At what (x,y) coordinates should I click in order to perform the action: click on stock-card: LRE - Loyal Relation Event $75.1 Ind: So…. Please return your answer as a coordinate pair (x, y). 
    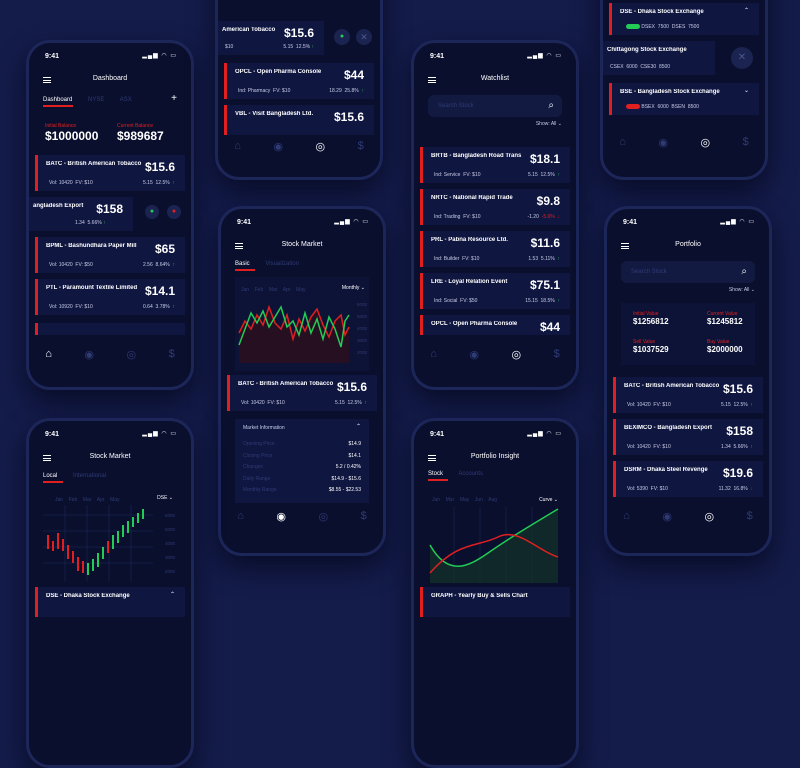
    Looking at the image, I should click on (495, 291).